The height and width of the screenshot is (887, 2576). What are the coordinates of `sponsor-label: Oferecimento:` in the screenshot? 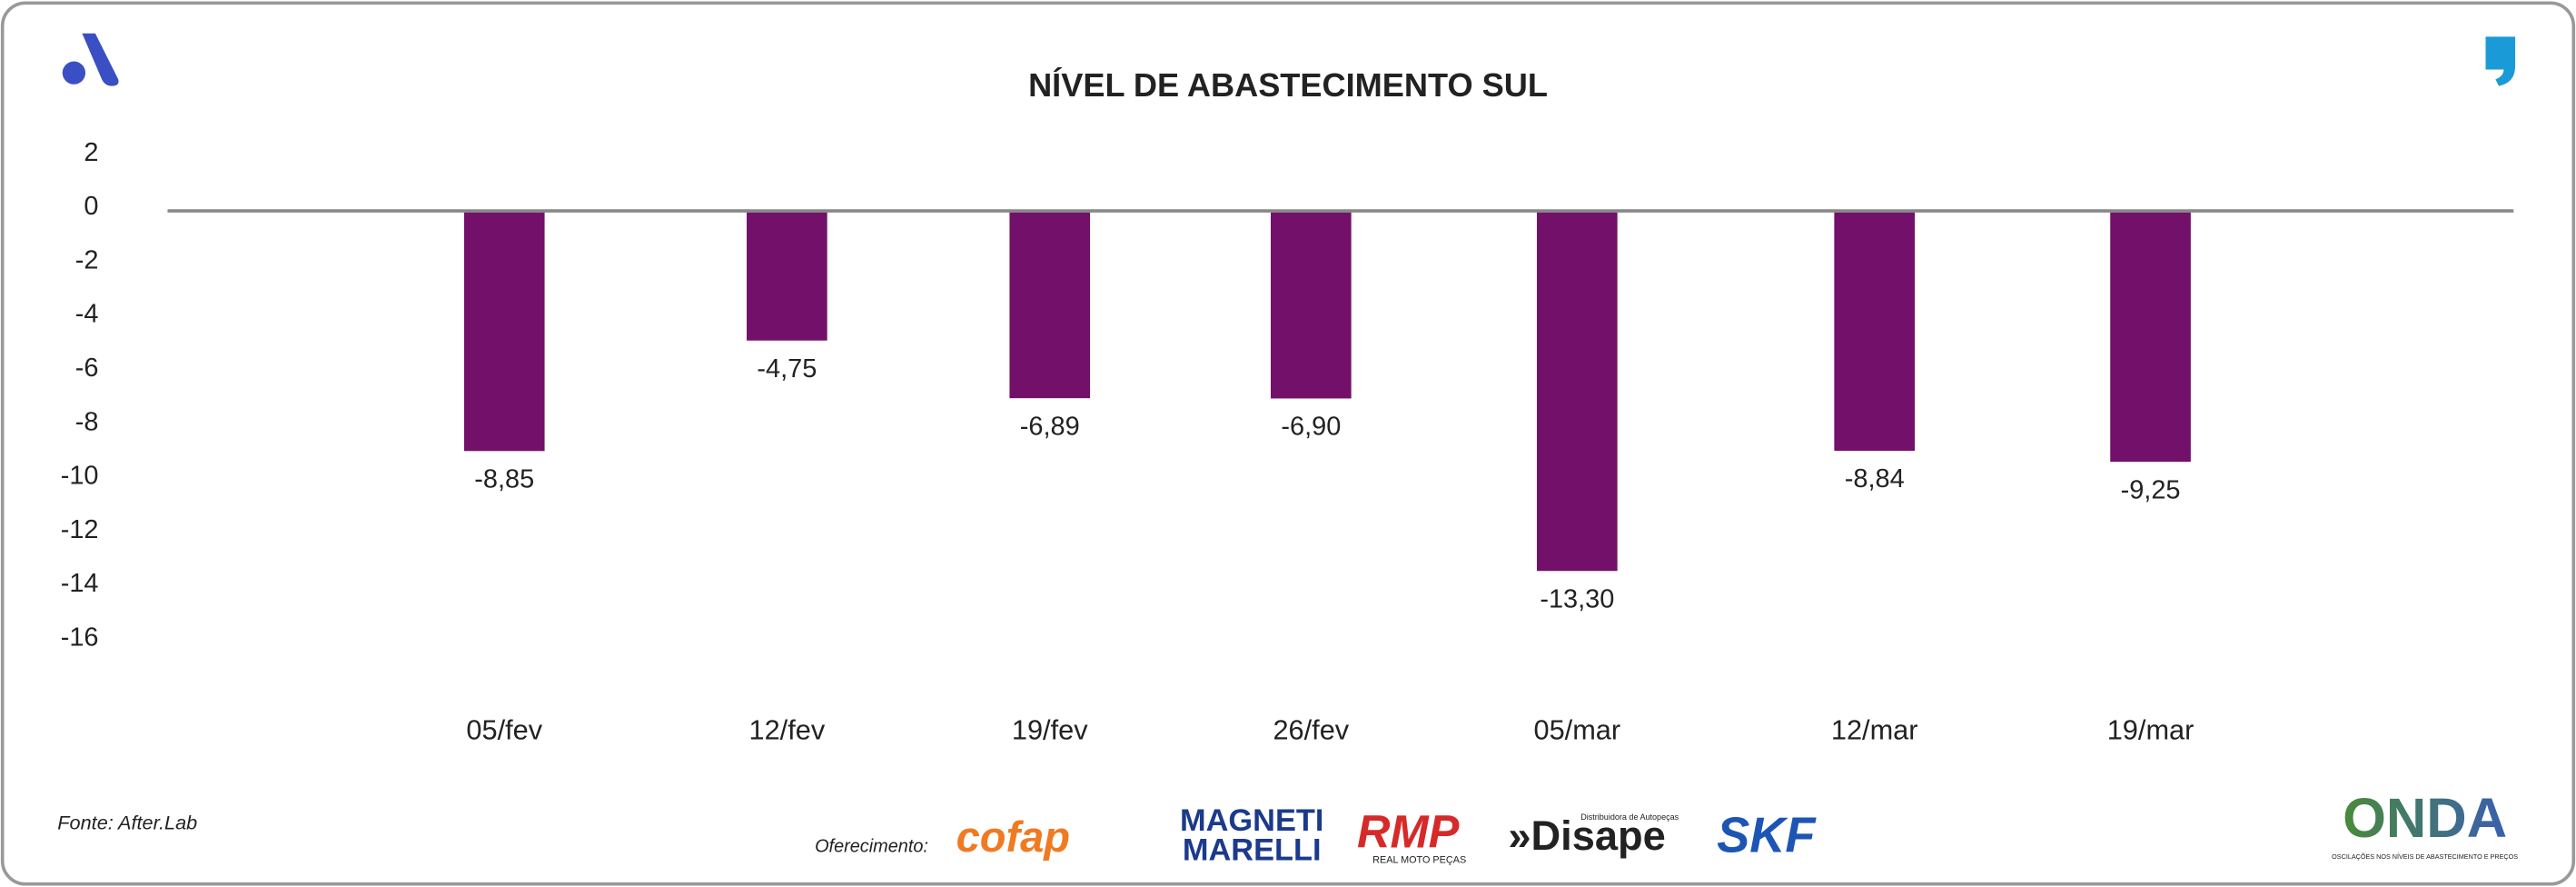 It's located at (871, 846).